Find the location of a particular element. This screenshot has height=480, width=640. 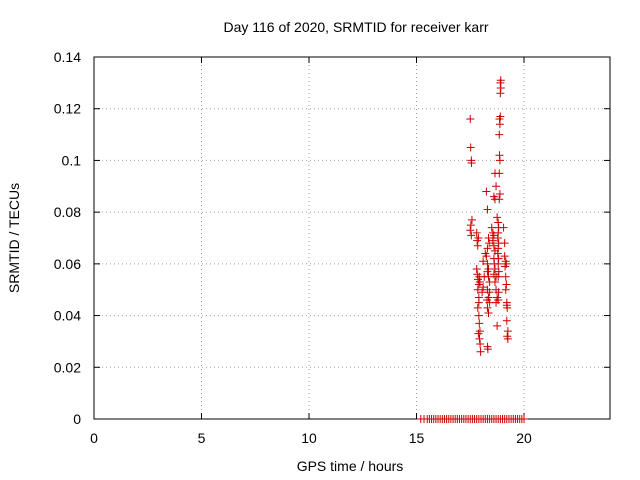

y-axis-label: SRMTID / TECUs is located at coordinates (14, 238).